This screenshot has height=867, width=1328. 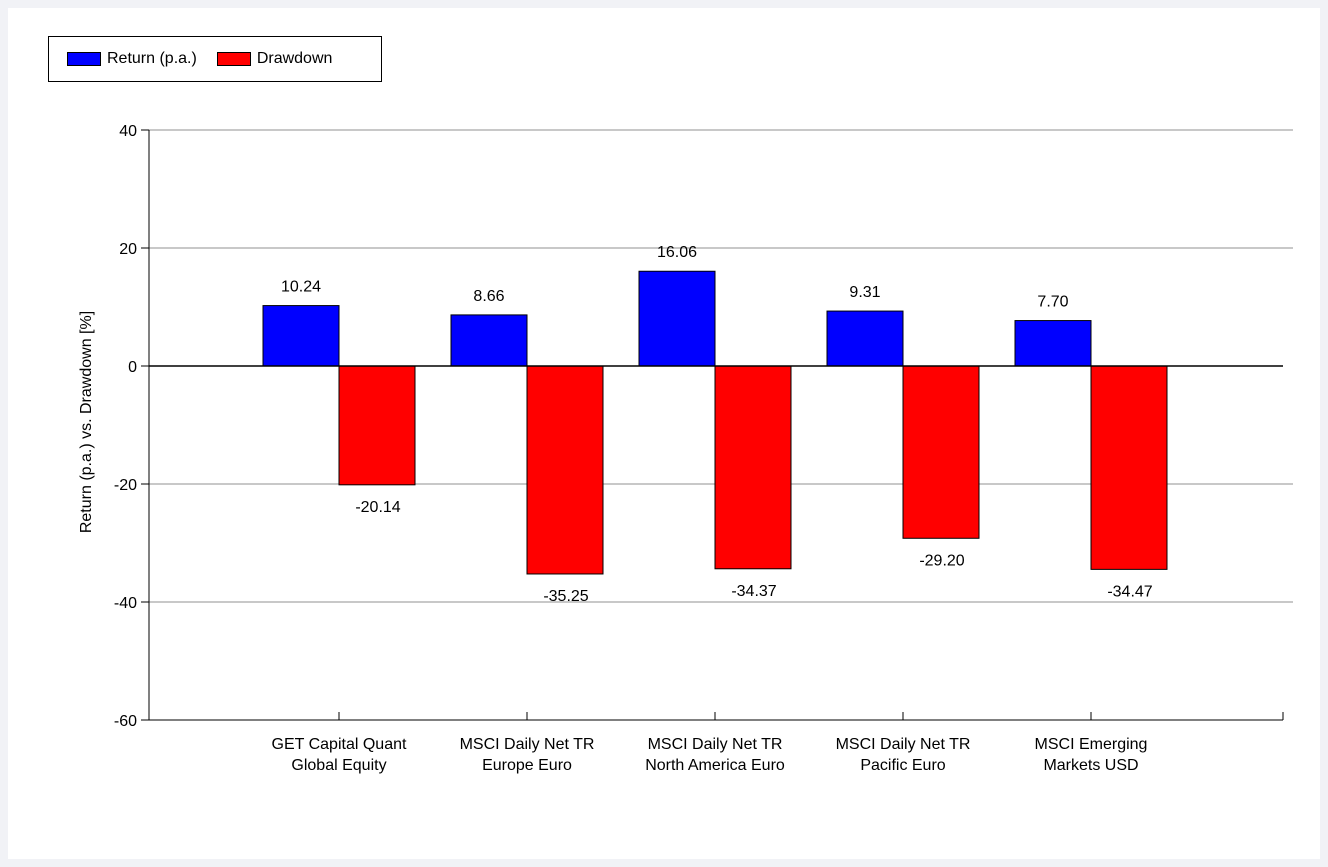 I want to click on y-tick-label: -40, so click(x=125, y=603).